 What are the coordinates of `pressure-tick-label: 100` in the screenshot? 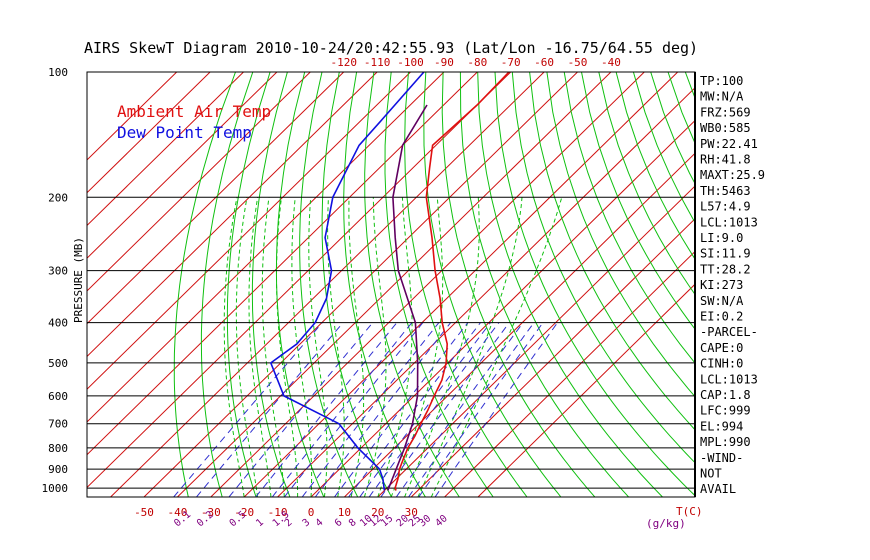 It's located at (58, 72).